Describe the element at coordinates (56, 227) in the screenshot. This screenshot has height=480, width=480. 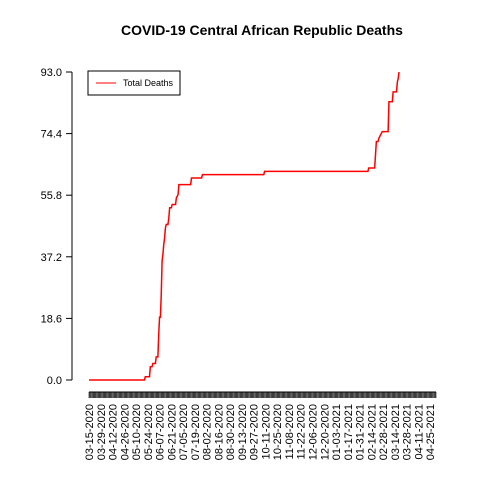
I see `y-ticks: 0.0 18.6 37.2 55.8 74.4 93.0` at that location.